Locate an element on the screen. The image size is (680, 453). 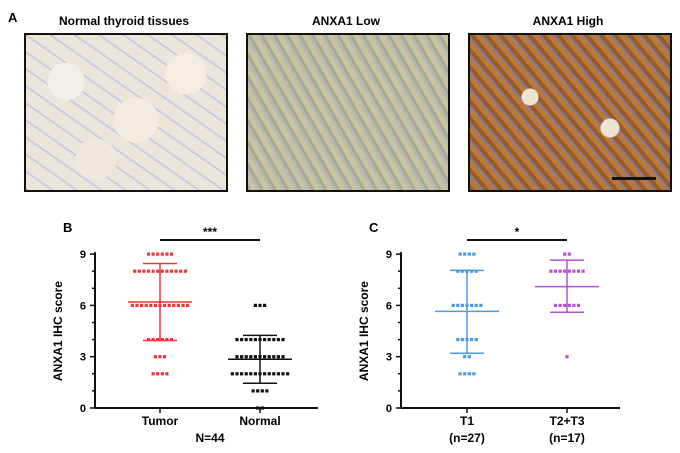
image-title-low: ANXA1 Low is located at coordinates (345, 21).